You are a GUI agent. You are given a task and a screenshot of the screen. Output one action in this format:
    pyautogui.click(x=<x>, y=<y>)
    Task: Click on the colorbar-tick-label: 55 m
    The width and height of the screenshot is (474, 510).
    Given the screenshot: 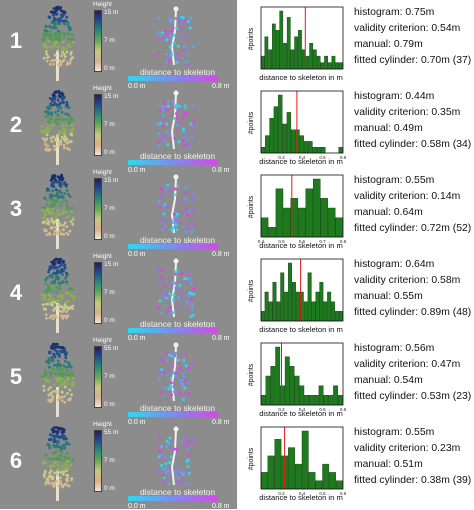 What is the action you would take?
    pyautogui.click(x=111, y=432)
    